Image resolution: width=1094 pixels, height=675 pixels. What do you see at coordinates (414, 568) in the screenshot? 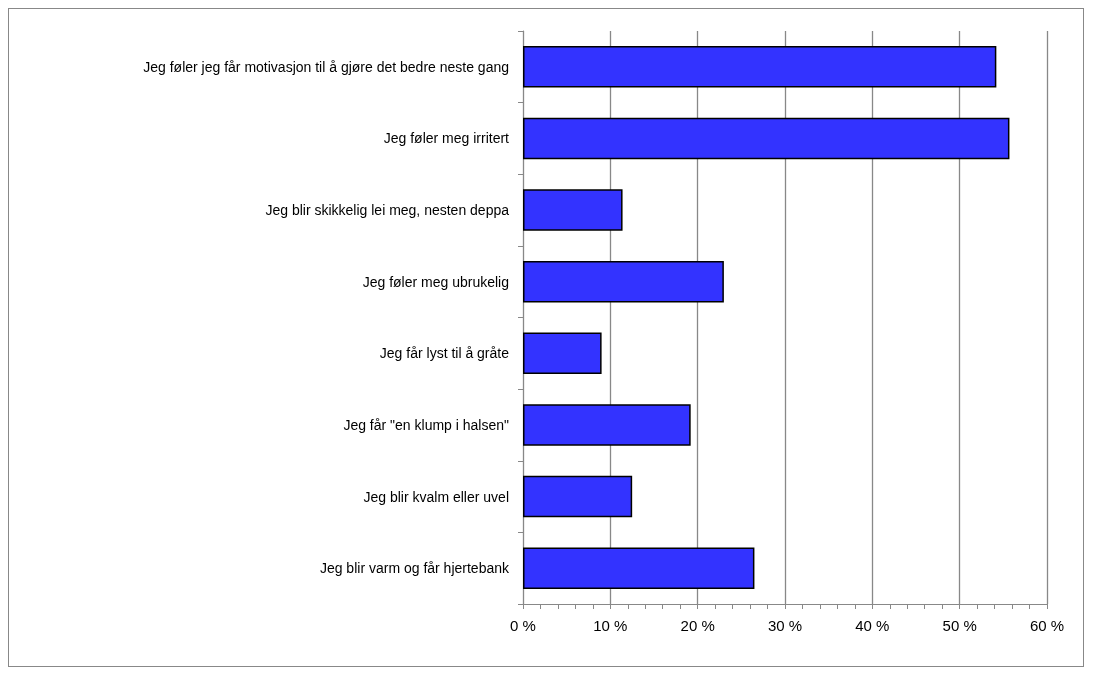
I see `y-tick-label: Jeg blir varm og får hjertebank` at bounding box center [414, 568].